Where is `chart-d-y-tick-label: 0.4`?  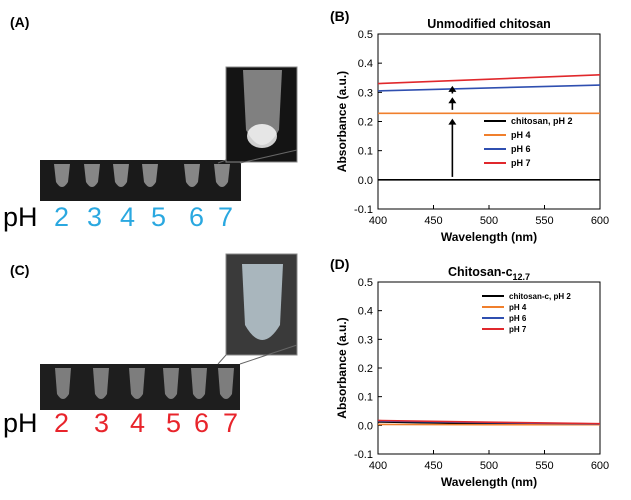 chart-d-y-tick-label: 0.4 is located at coordinates (365, 312).